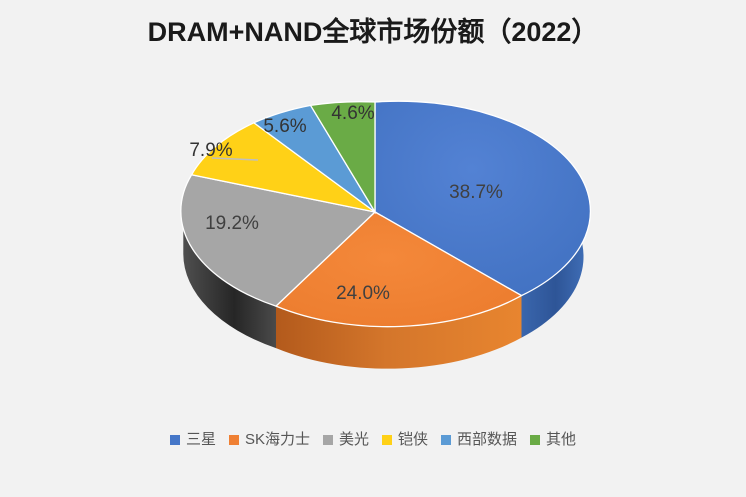 Image resolution: width=746 pixels, height=497 pixels. I want to click on slice-value-micron: 19.2%, so click(232, 223).